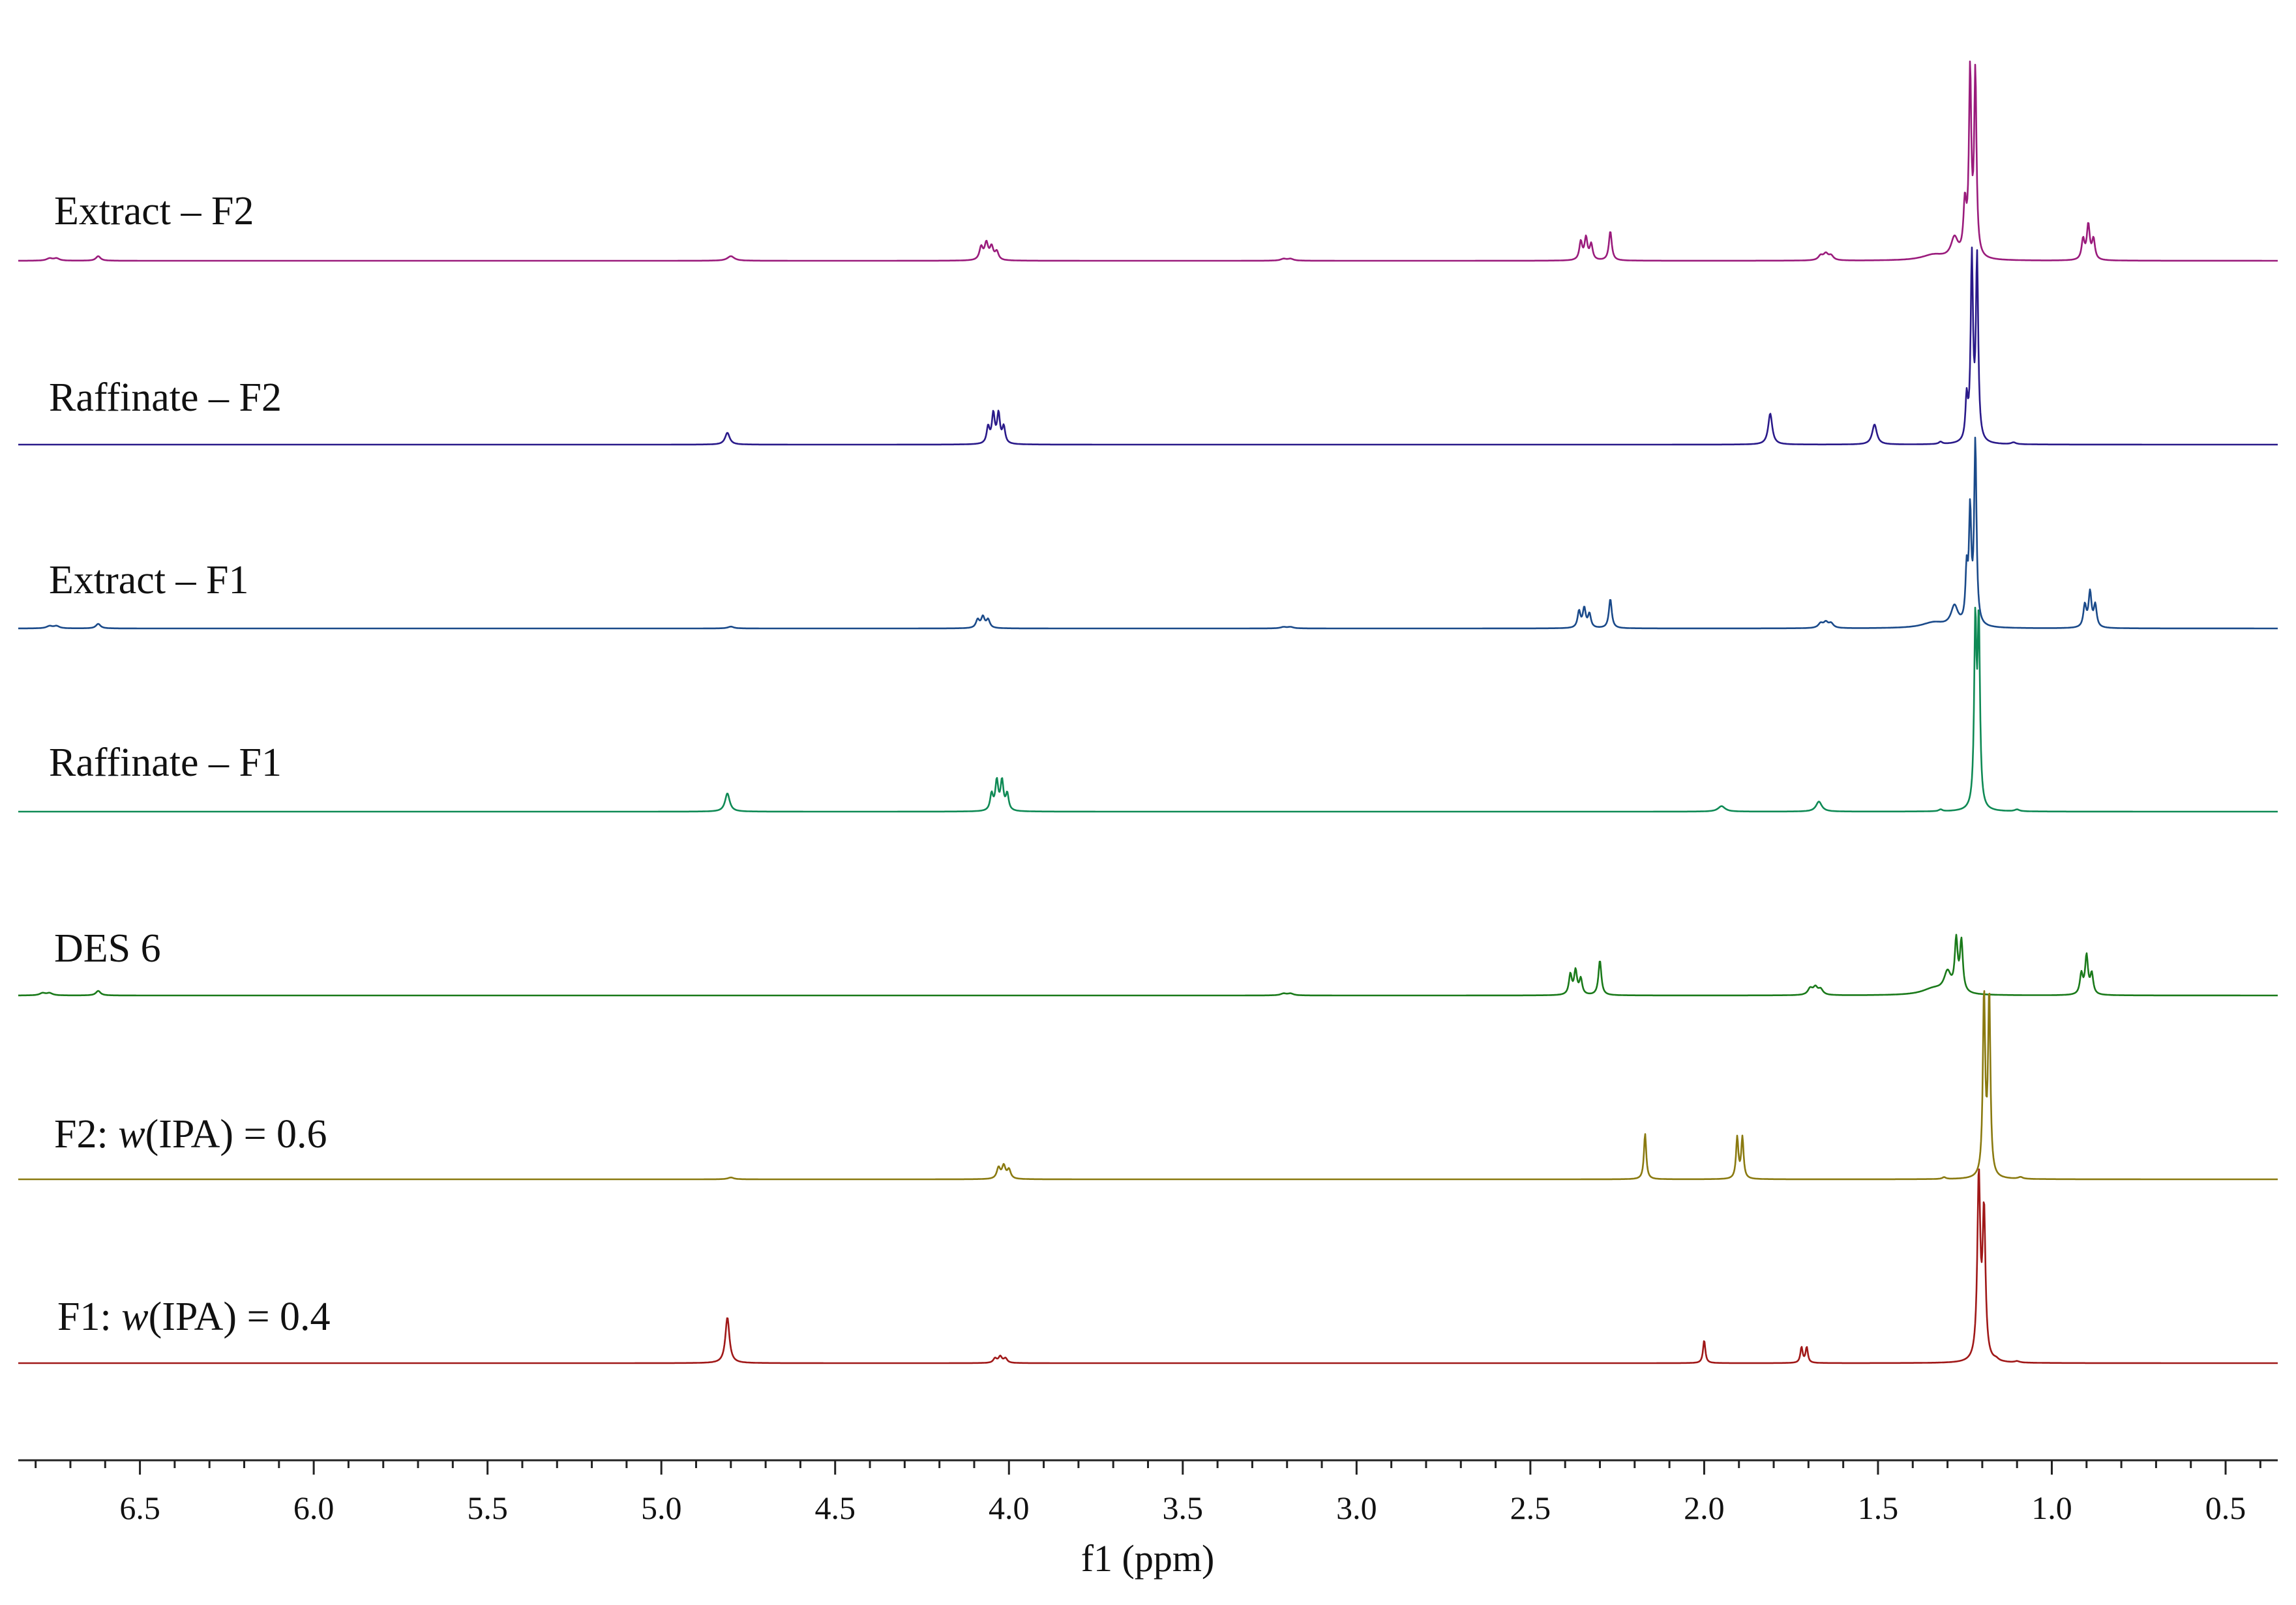  I want to click on x-tick-label: 2.5, so click(1530, 1508).